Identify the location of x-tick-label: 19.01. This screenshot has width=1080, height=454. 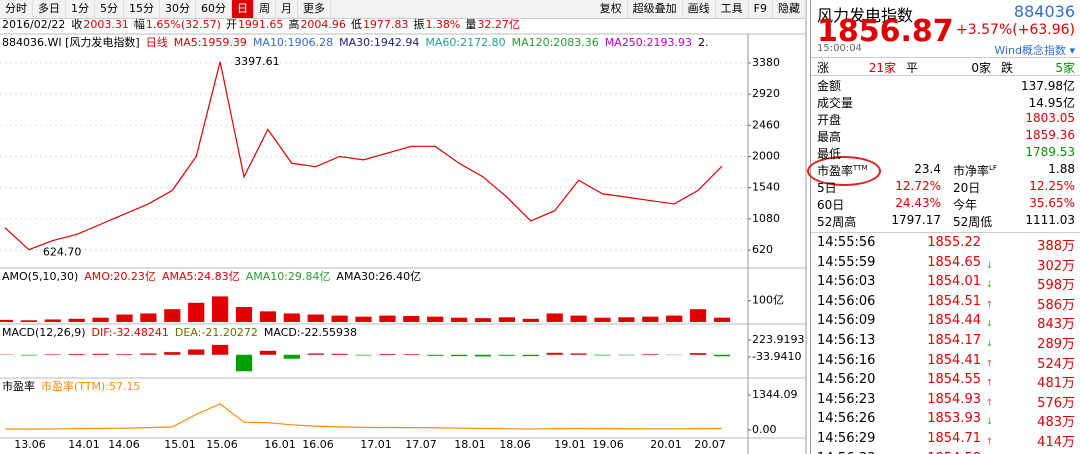
(570, 444).